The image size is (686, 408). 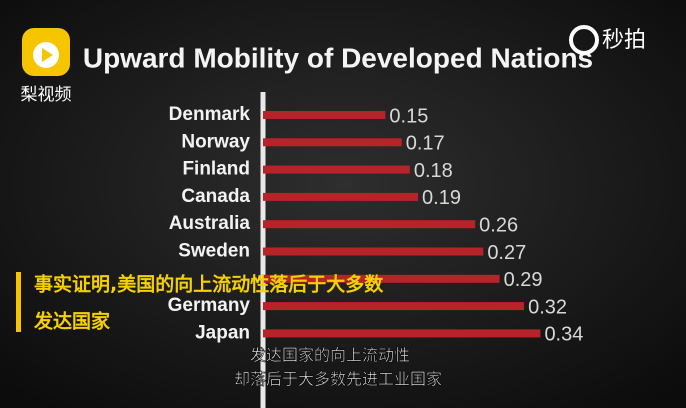 What do you see at coordinates (425, 144) in the screenshot?
I see `value-label: 0.17` at bounding box center [425, 144].